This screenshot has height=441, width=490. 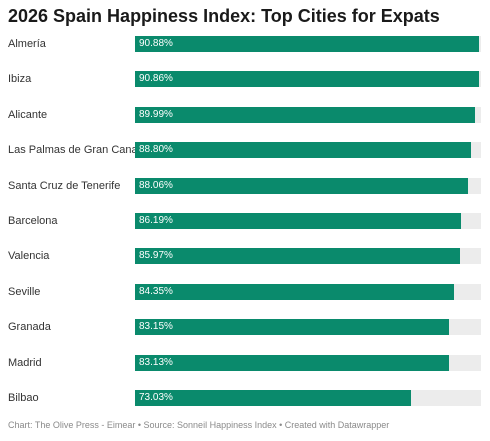 What do you see at coordinates (23, 398) in the screenshot?
I see `category-label: Bilbao` at bounding box center [23, 398].